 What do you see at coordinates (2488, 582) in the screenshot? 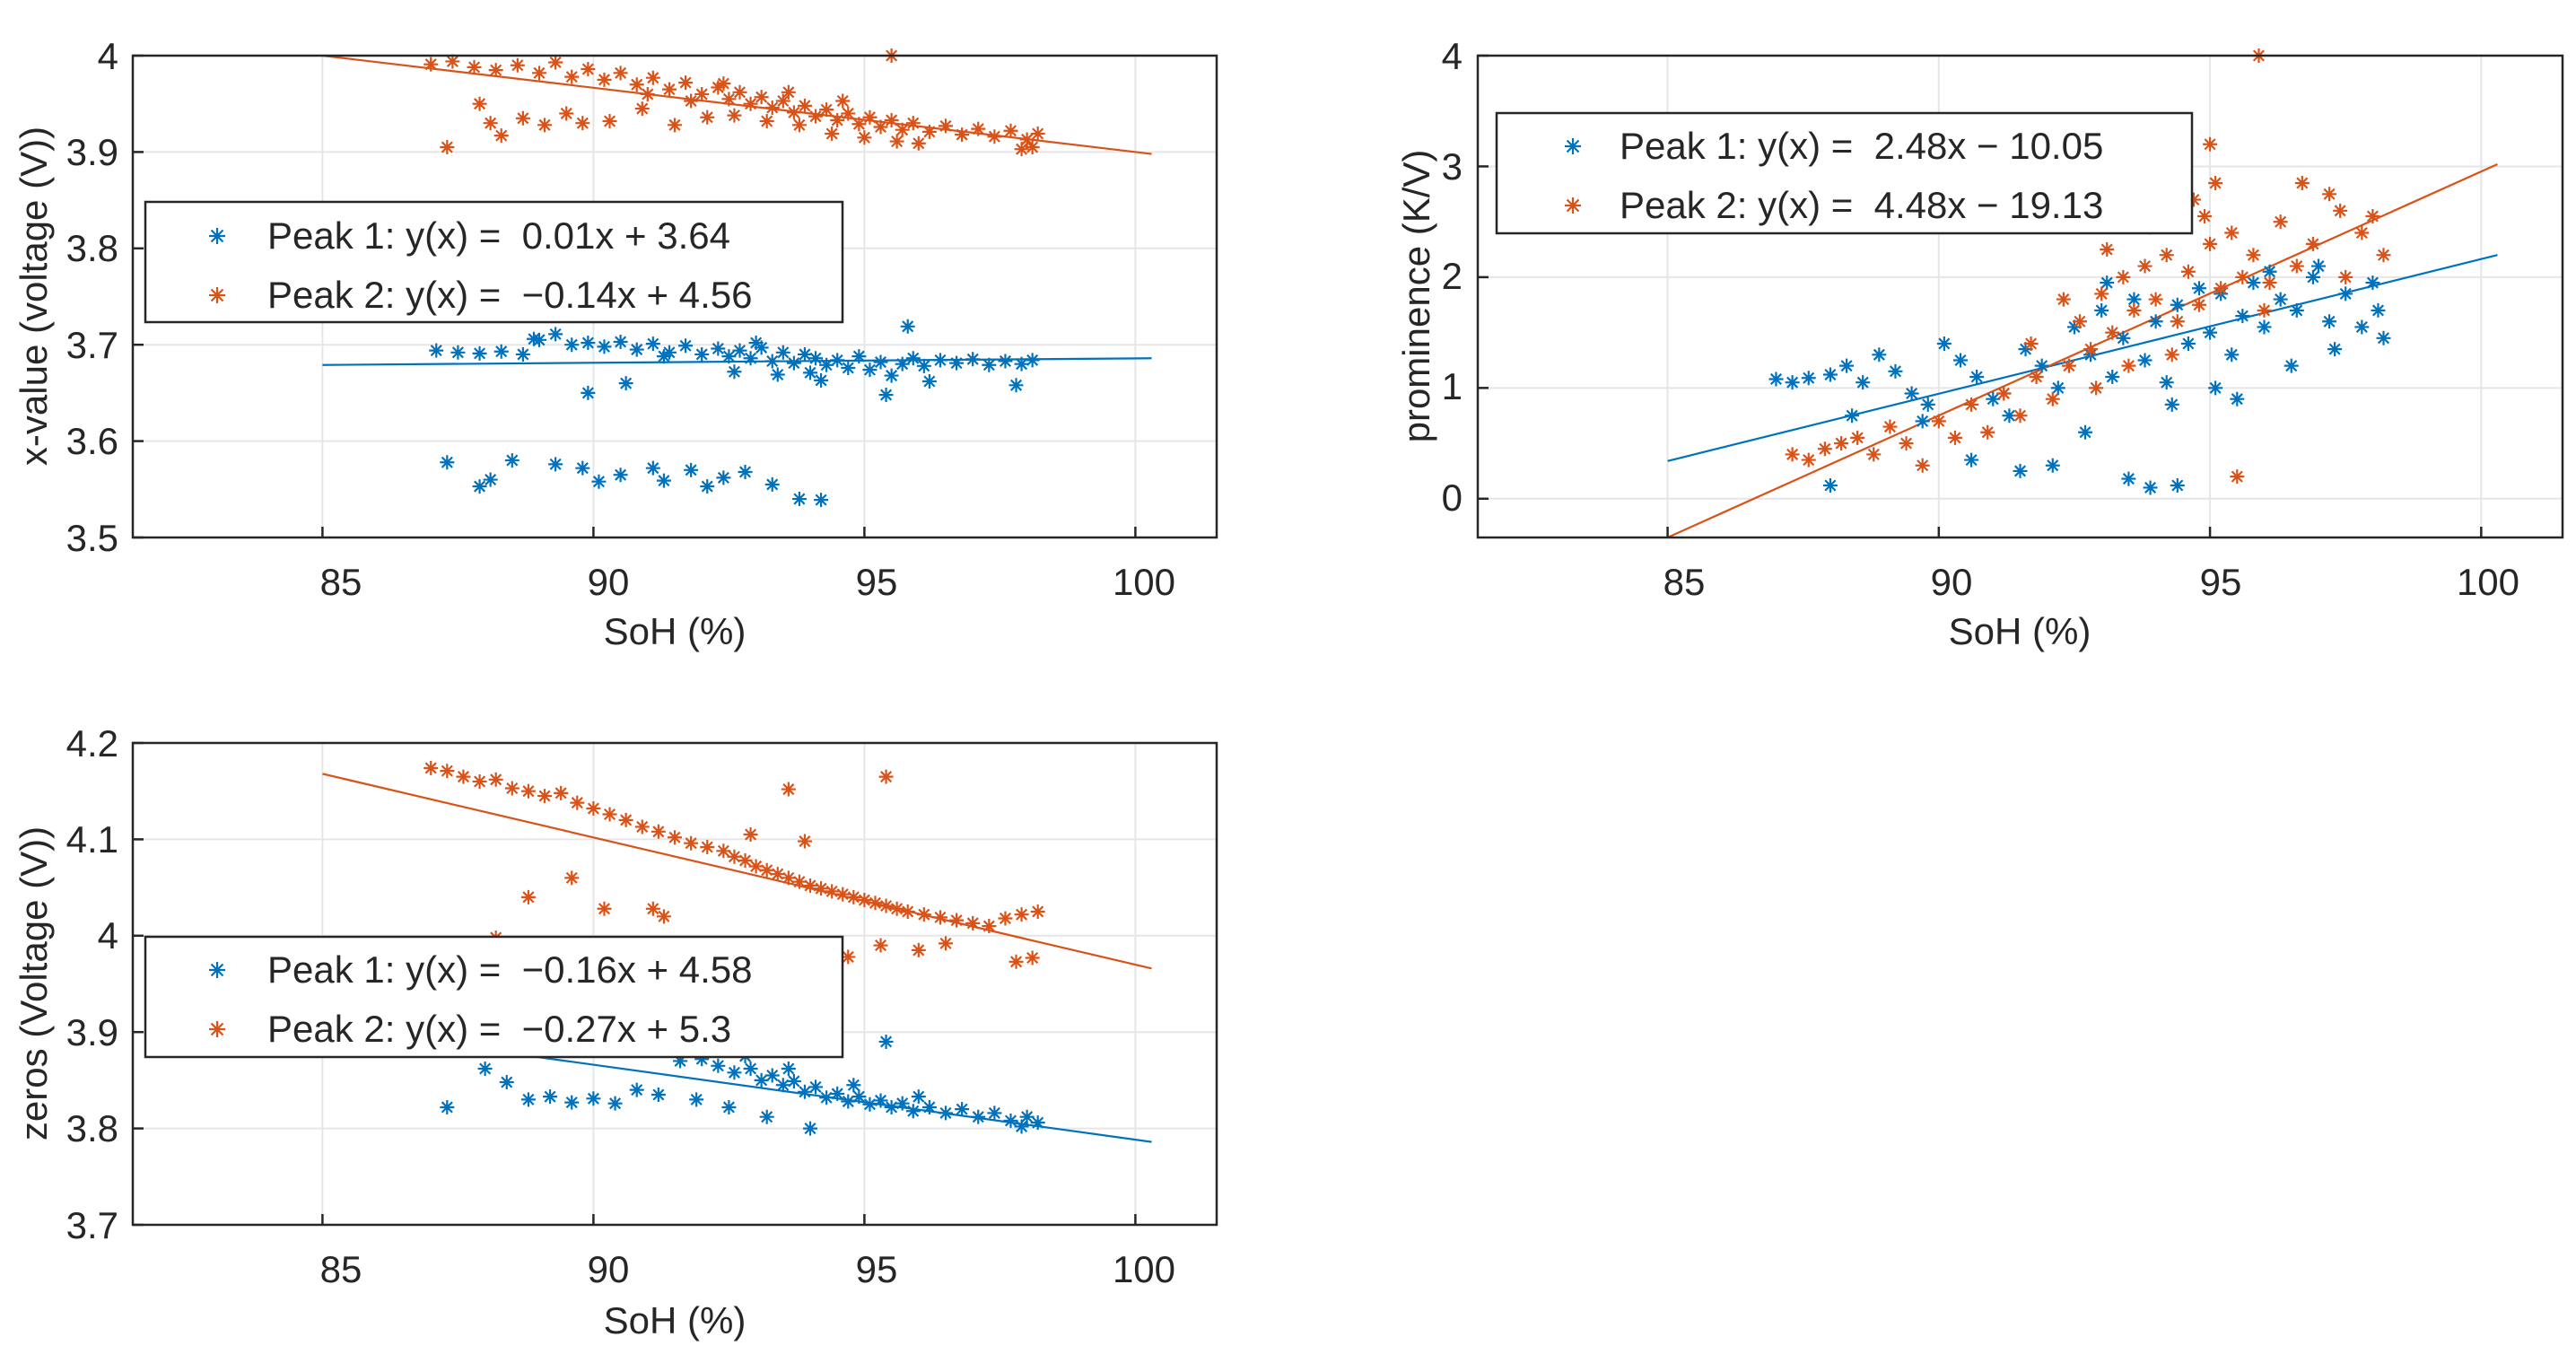
I see `xtick-label-prominence-3: 100` at bounding box center [2488, 582].